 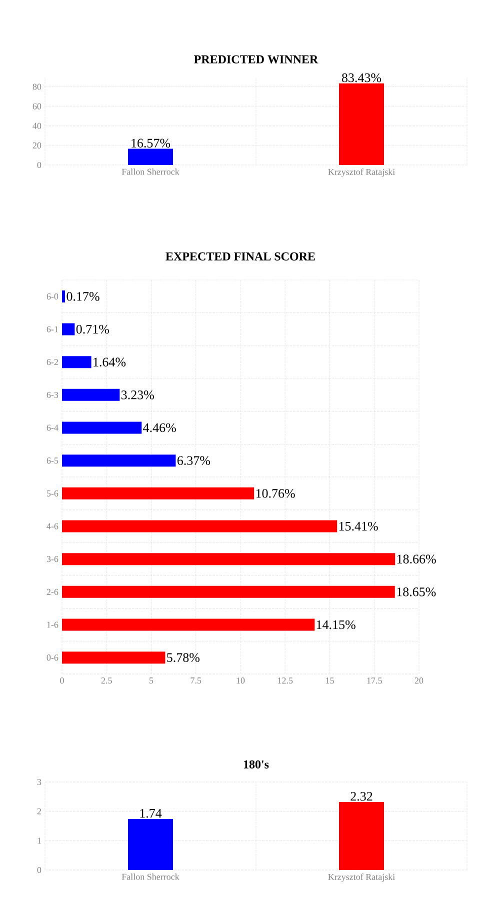 What do you see at coordinates (256, 764) in the screenshot?
I see `chart-title: 180's` at bounding box center [256, 764].